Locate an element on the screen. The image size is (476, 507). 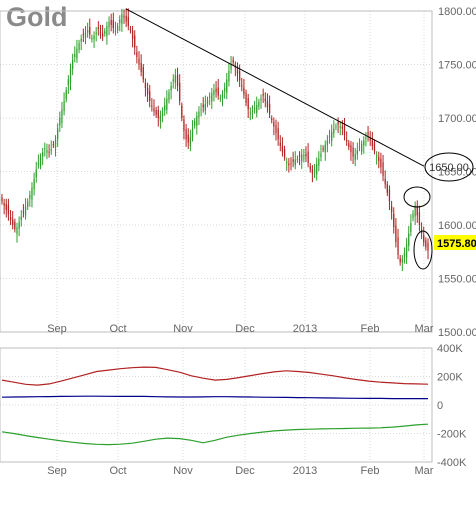
peak-circle is located at coordinates (417, 197).